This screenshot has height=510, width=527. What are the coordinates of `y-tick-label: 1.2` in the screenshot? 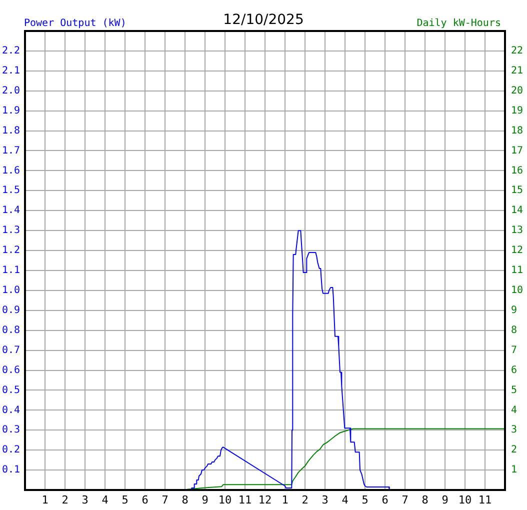 It's located at (11, 250).